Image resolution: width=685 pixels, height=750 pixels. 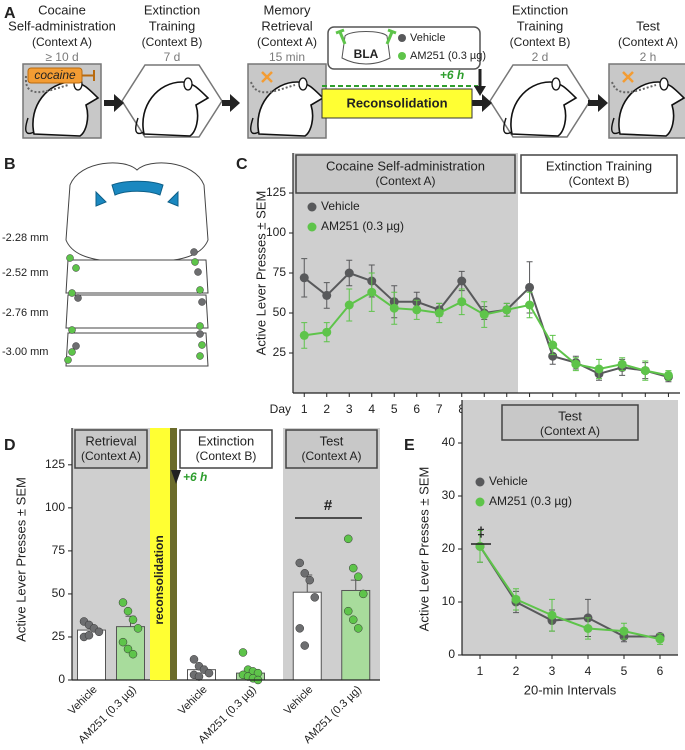 What do you see at coordinates (260, 273) in the screenshot?
I see `y-axis-label: Active Lever Presses ± SEM` at bounding box center [260, 273].